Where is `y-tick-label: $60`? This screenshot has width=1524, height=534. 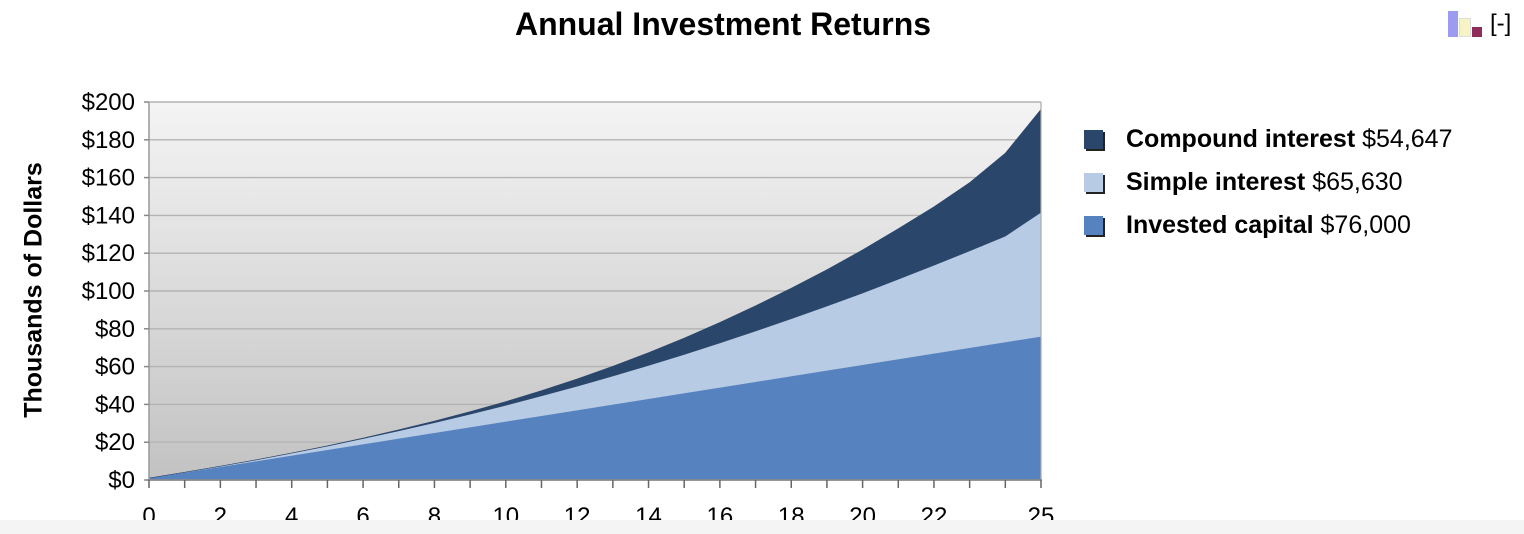 y-tick-label: $60 is located at coordinates (115, 367).